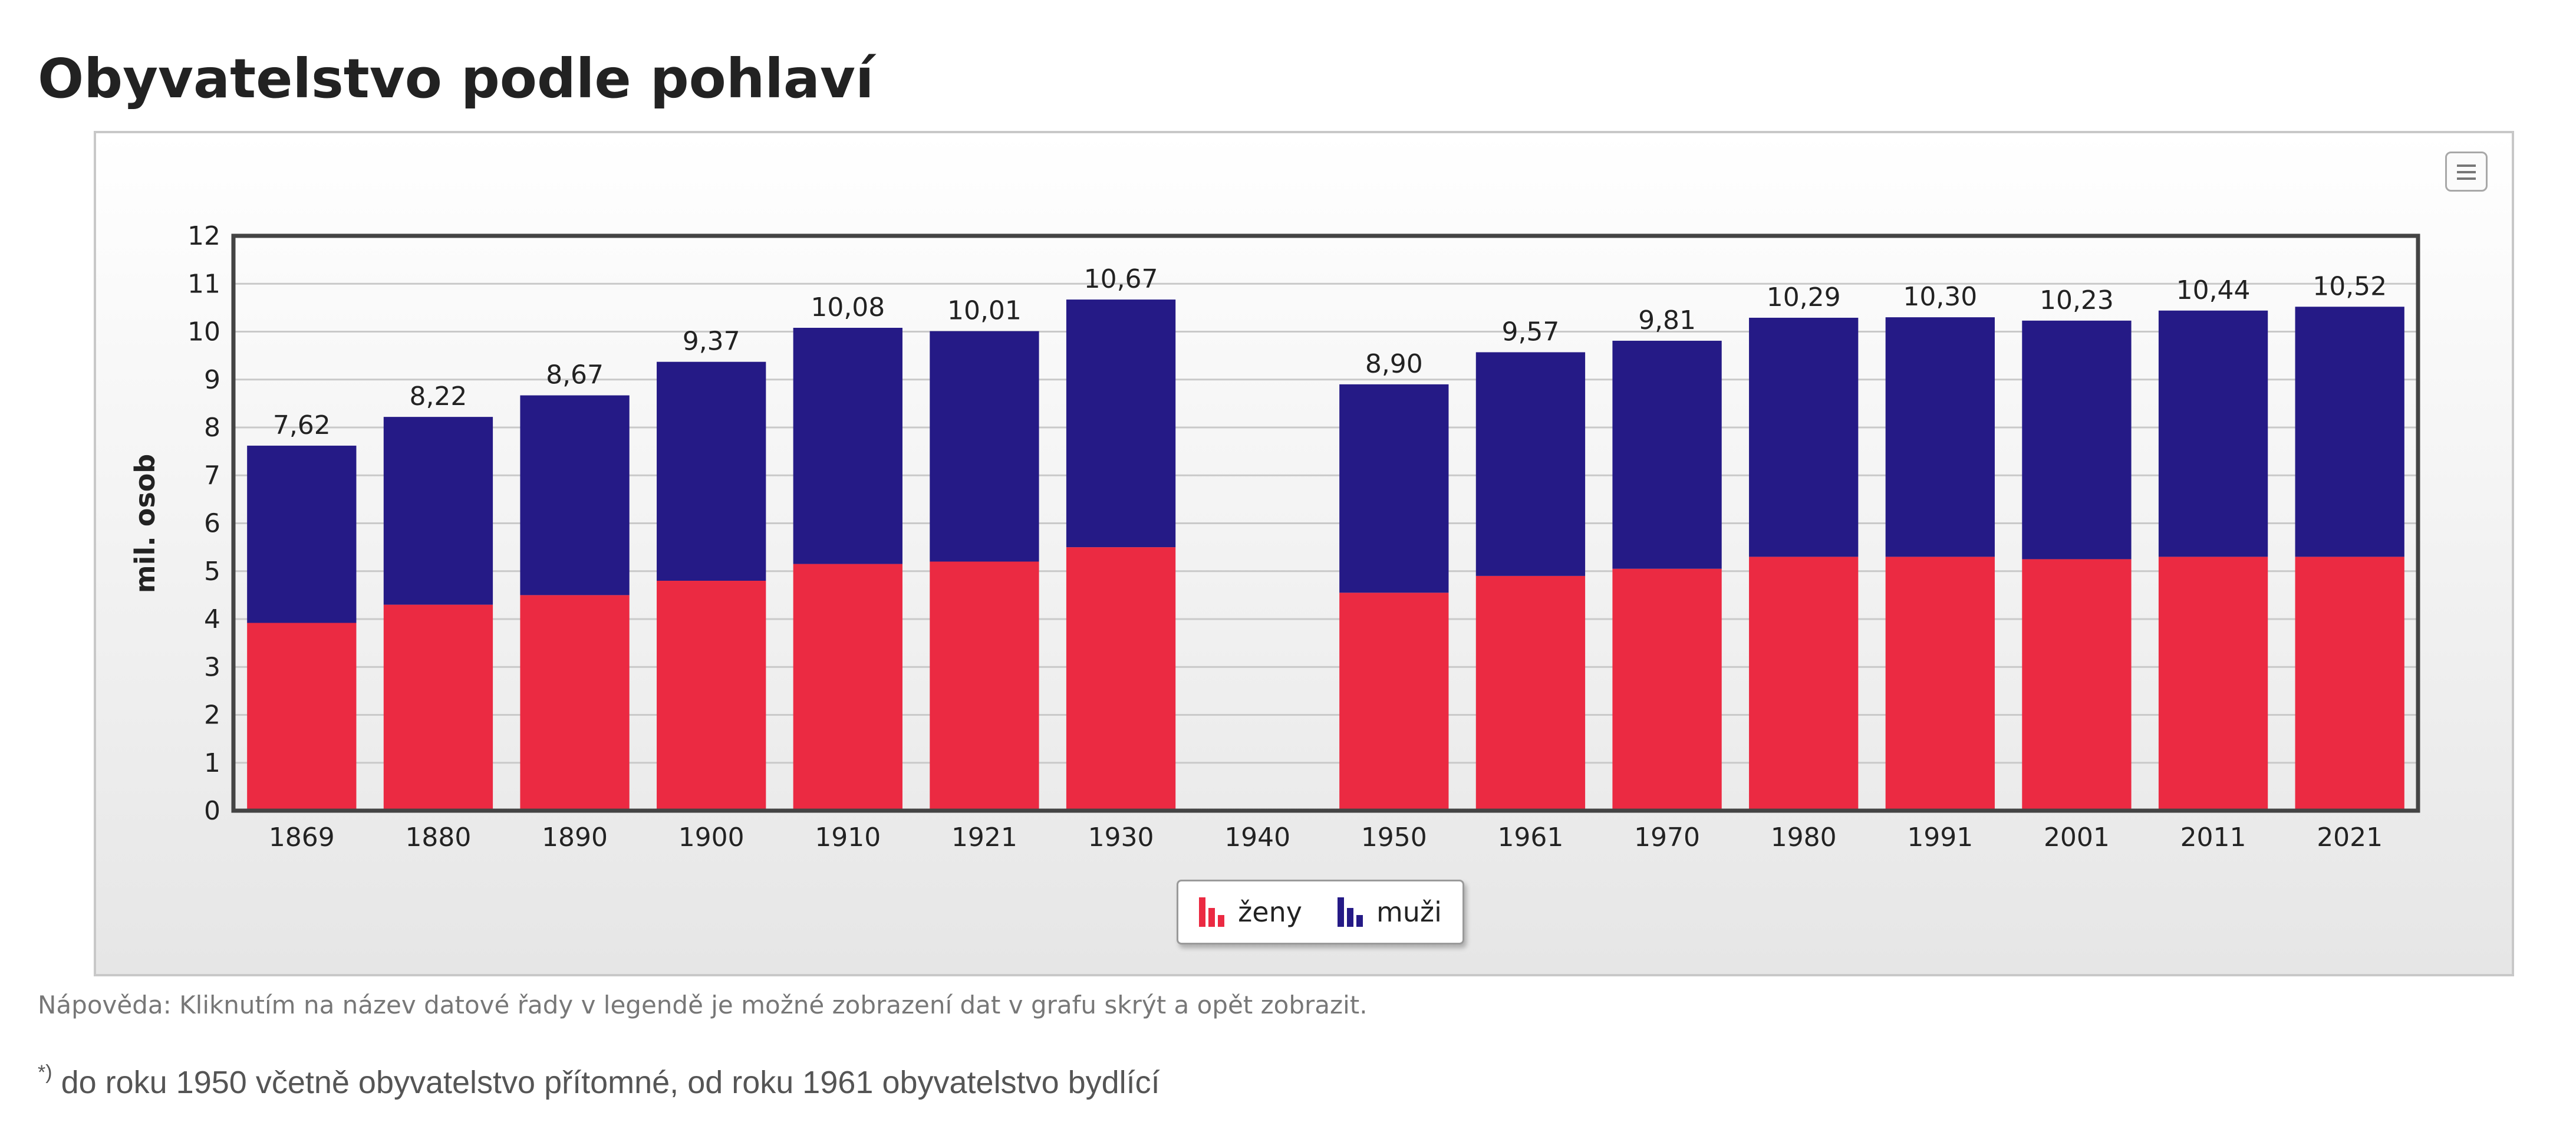  What do you see at coordinates (2350, 286) in the screenshot?
I see `total-value-label: 10,52` at bounding box center [2350, 286].